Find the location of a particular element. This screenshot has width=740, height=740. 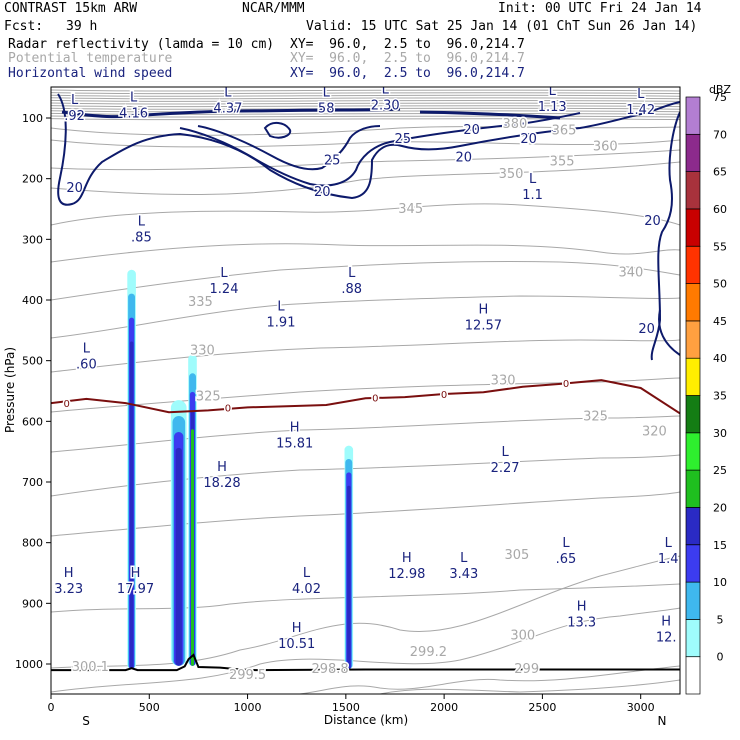

colorbar-level-label: 40 is located at coordinates (720, 358).